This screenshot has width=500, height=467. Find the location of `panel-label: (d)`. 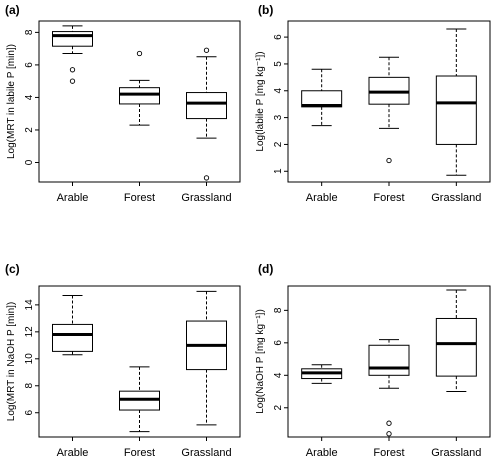

panel-label: (d) is located at coordinates (265, 269).